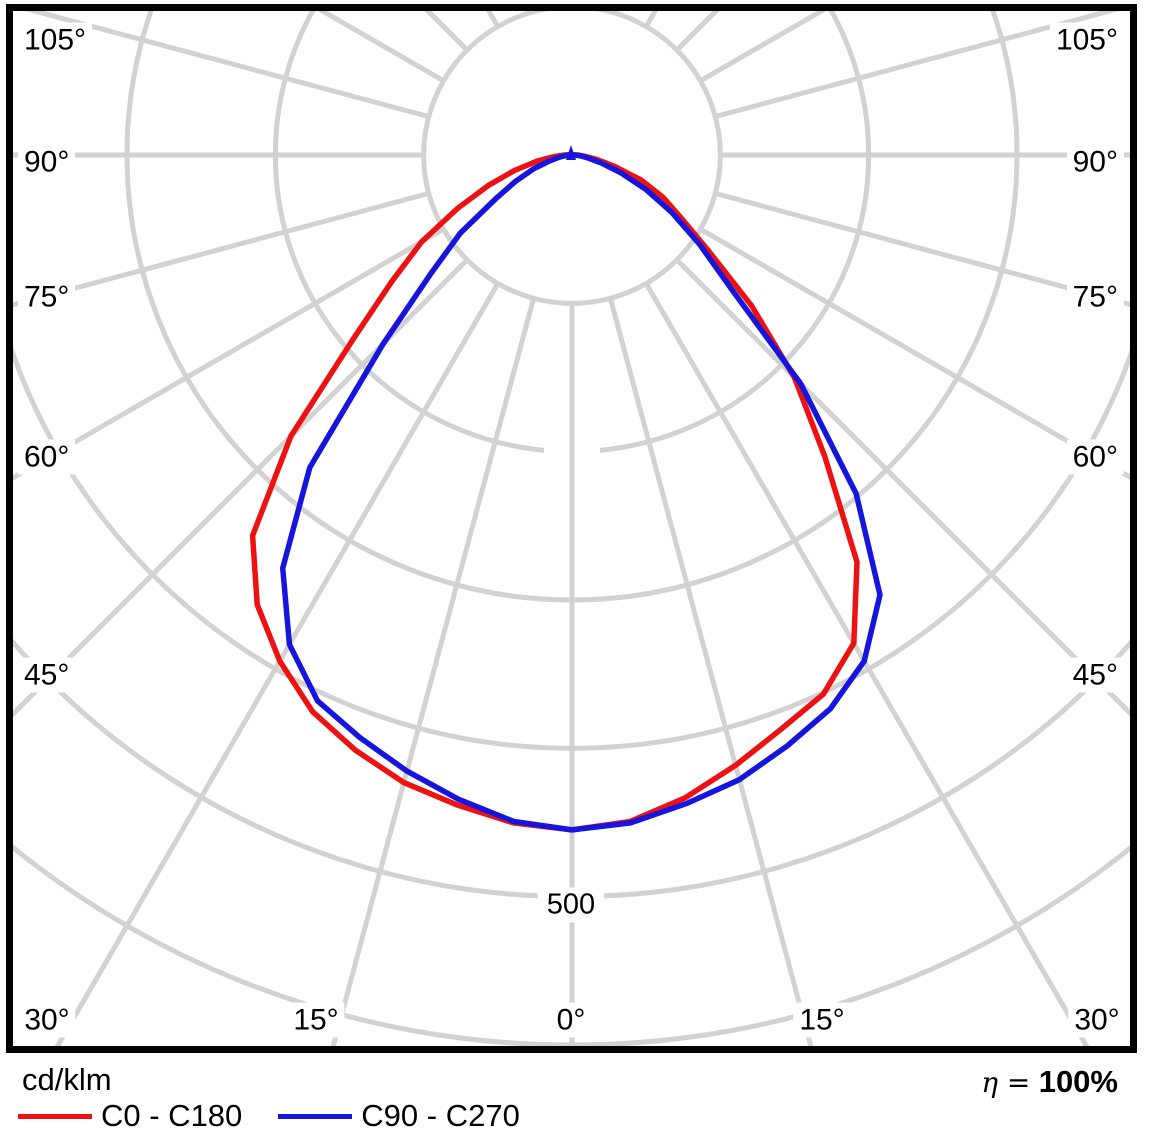  Describe the element at coordinates (47, 162) in the screenshot. I see `angle-label-left-90: 90°` at that location.